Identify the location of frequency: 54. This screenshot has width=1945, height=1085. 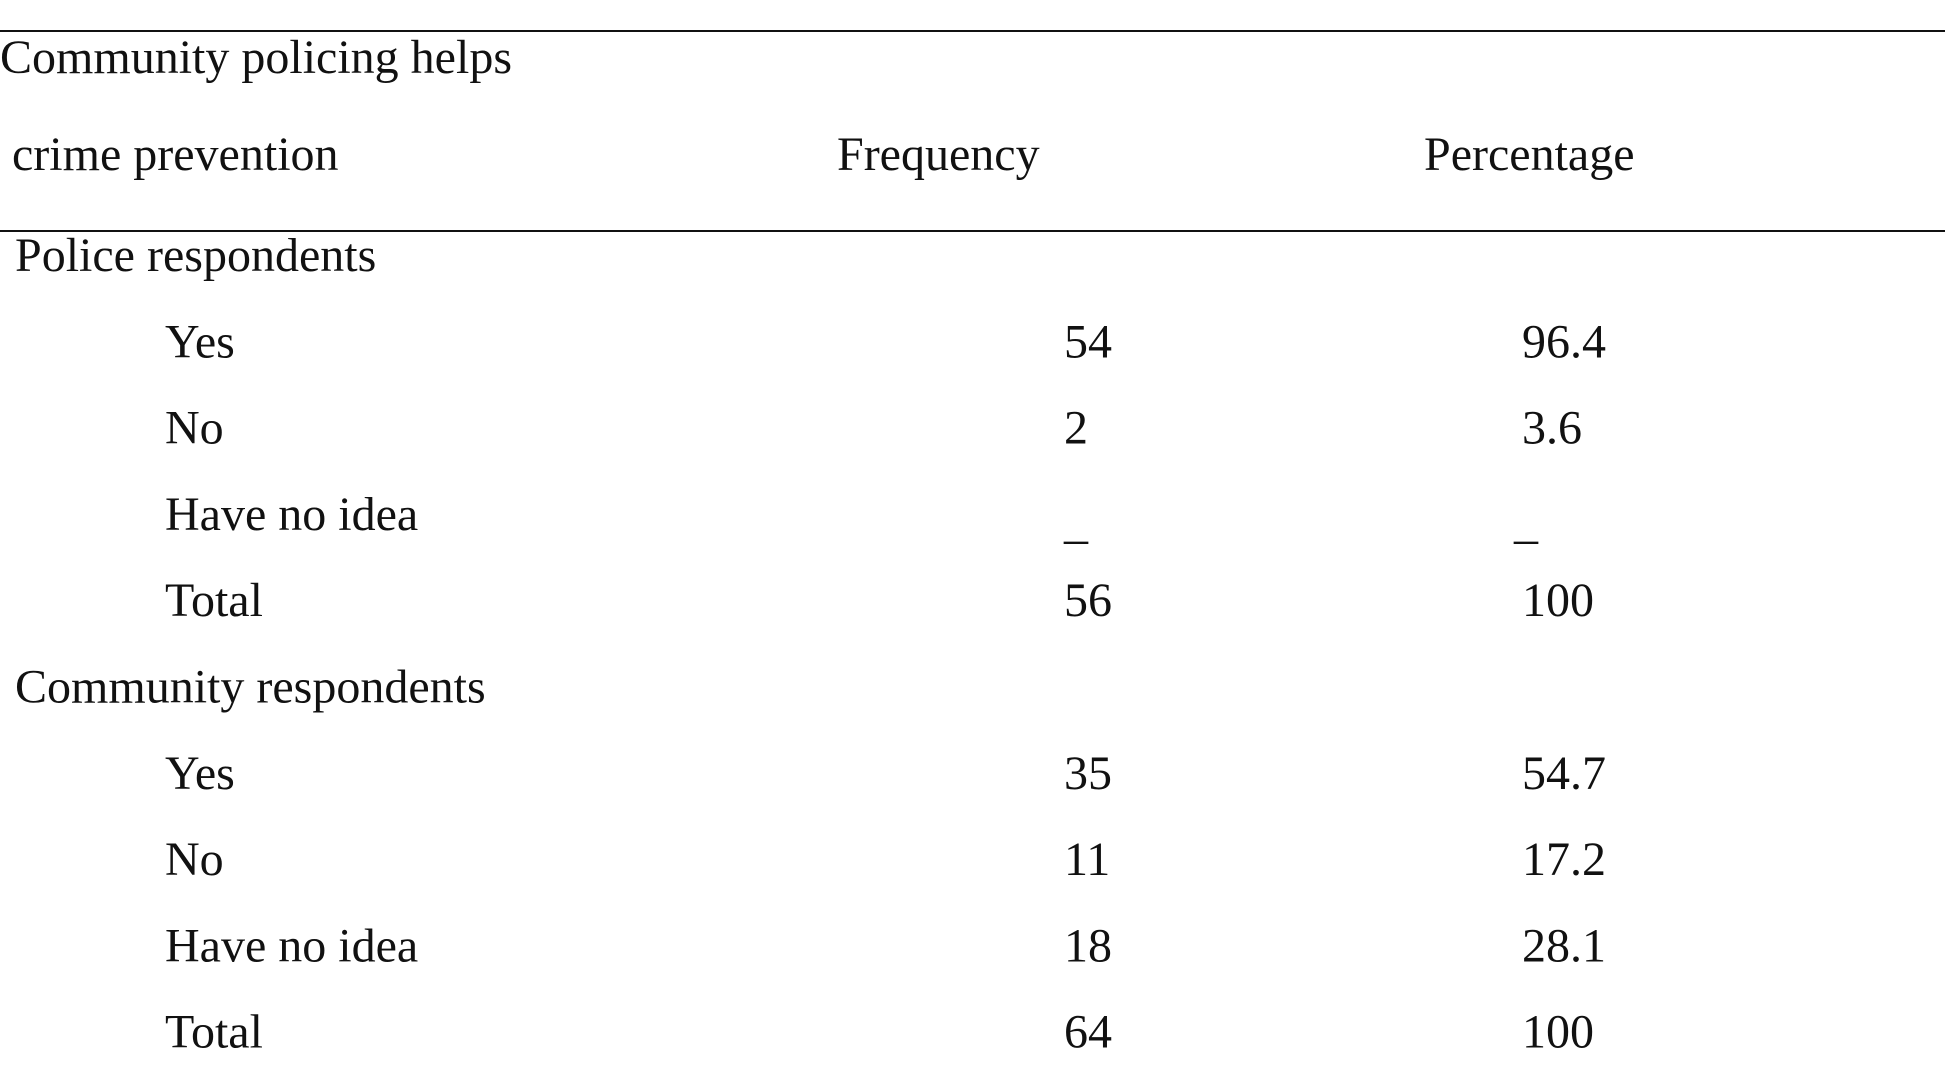
(1088, 341).